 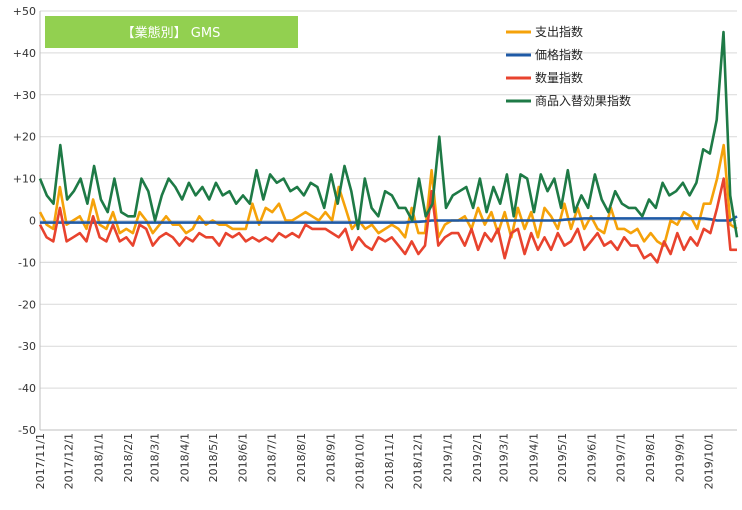 What do you see at coordinates (301, 457) in the screenshot?
I see `x-tick-label: 2018/8/1` at bounding box center [301, 457].